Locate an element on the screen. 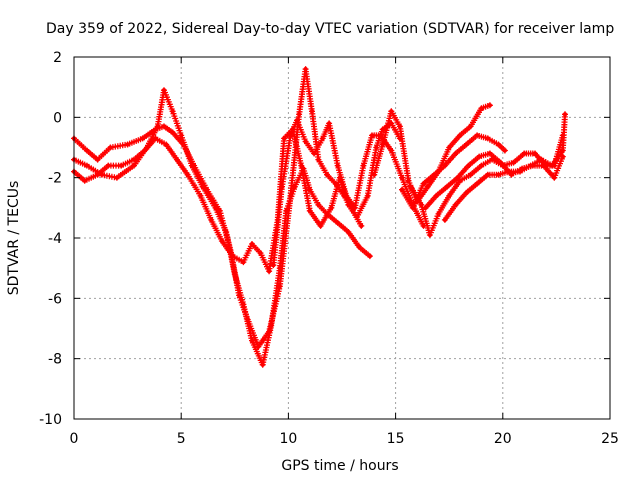 The image size is (640, 480). series-line is located at coordinates (486, 185).